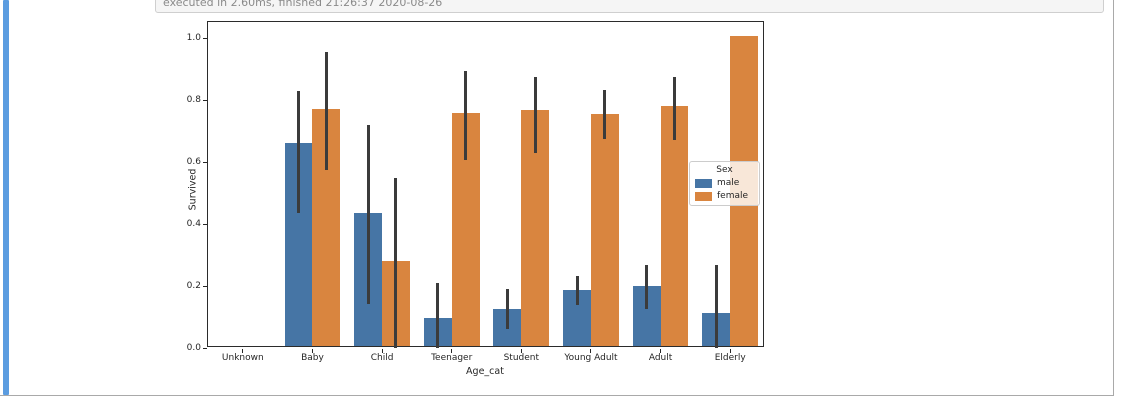 The image size is (1124, 403). Describe the element at coordinates (507, 309) in the screenshot. I see `error-bar-male-student` at that location.